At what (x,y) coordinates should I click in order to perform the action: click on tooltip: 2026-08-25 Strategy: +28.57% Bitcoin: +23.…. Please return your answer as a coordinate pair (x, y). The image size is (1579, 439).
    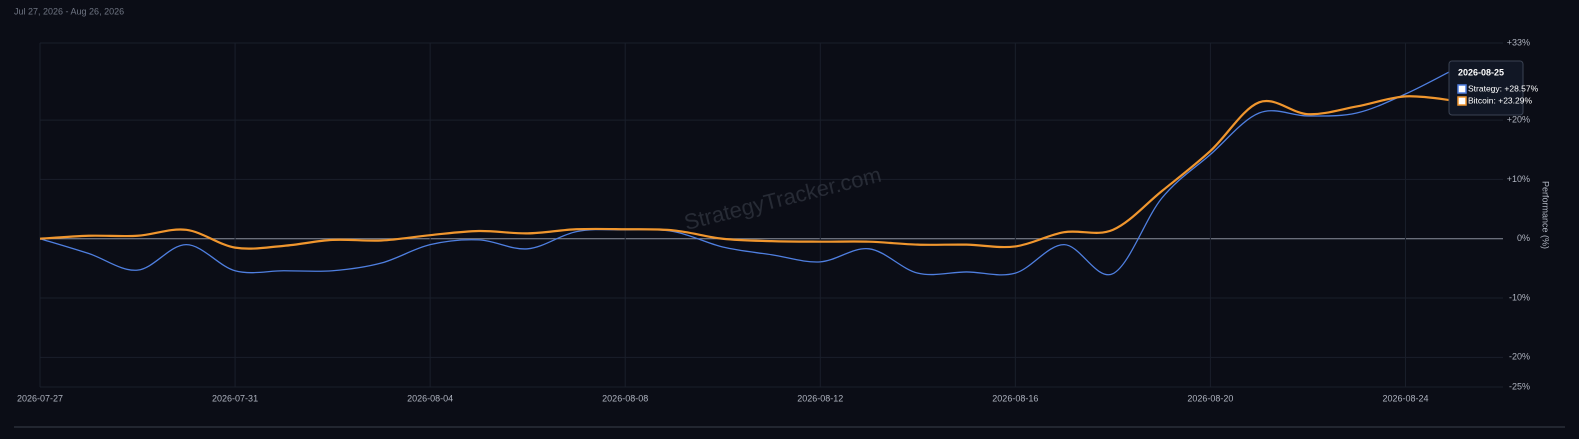
    Looking at the image, I should click on (1493, 88).